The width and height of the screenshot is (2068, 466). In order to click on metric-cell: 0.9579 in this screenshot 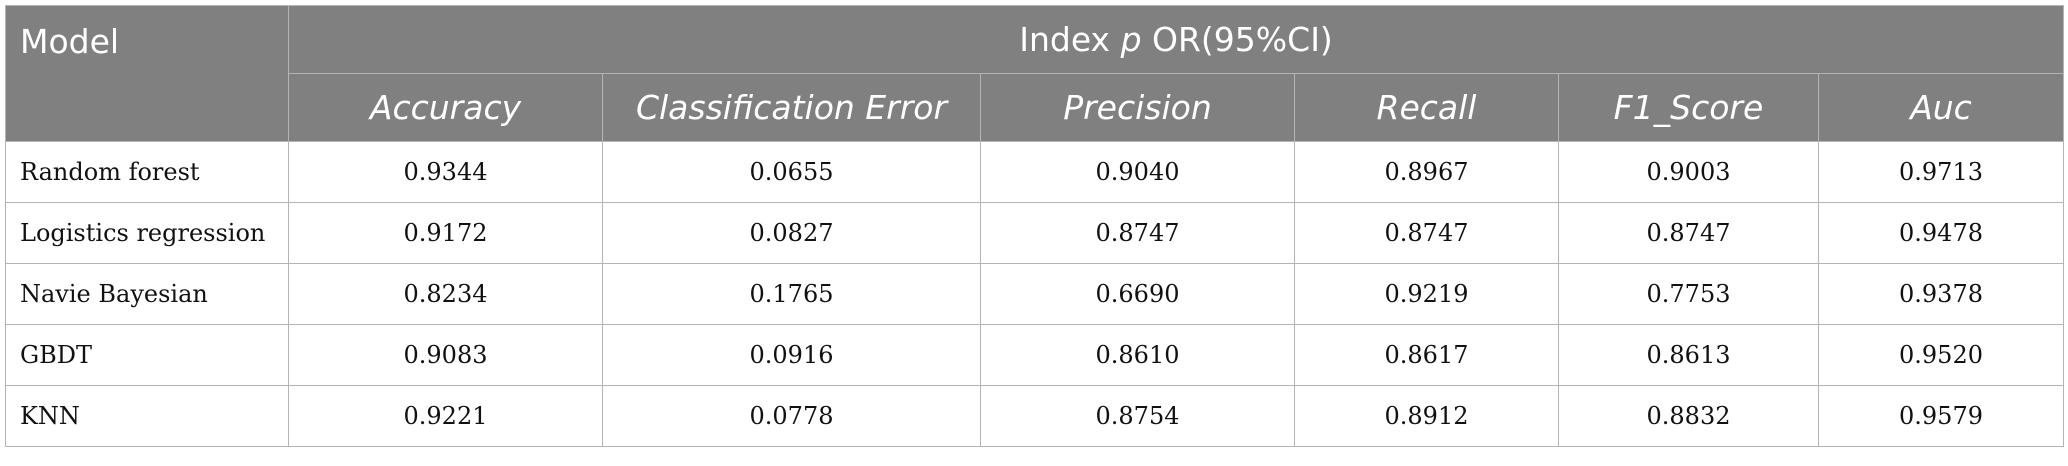, I will do `click(1941, 416)`.